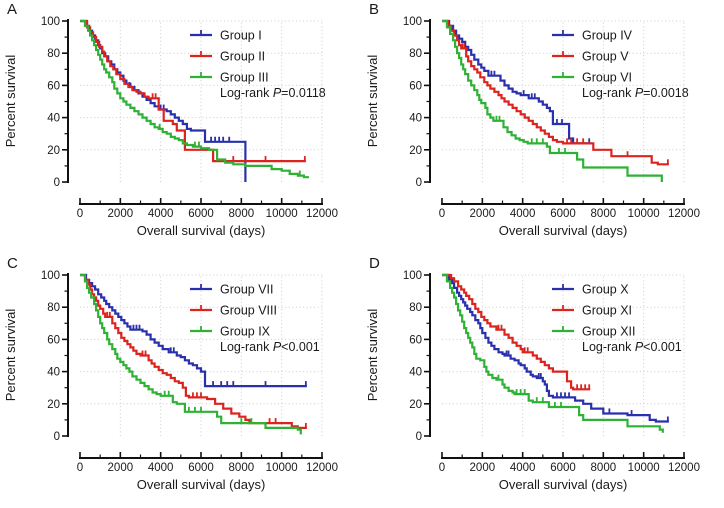 The height and width of the screenshot is (508, 724). I want to click on legend: Group X Group XI Group XII, so click(594, 311).